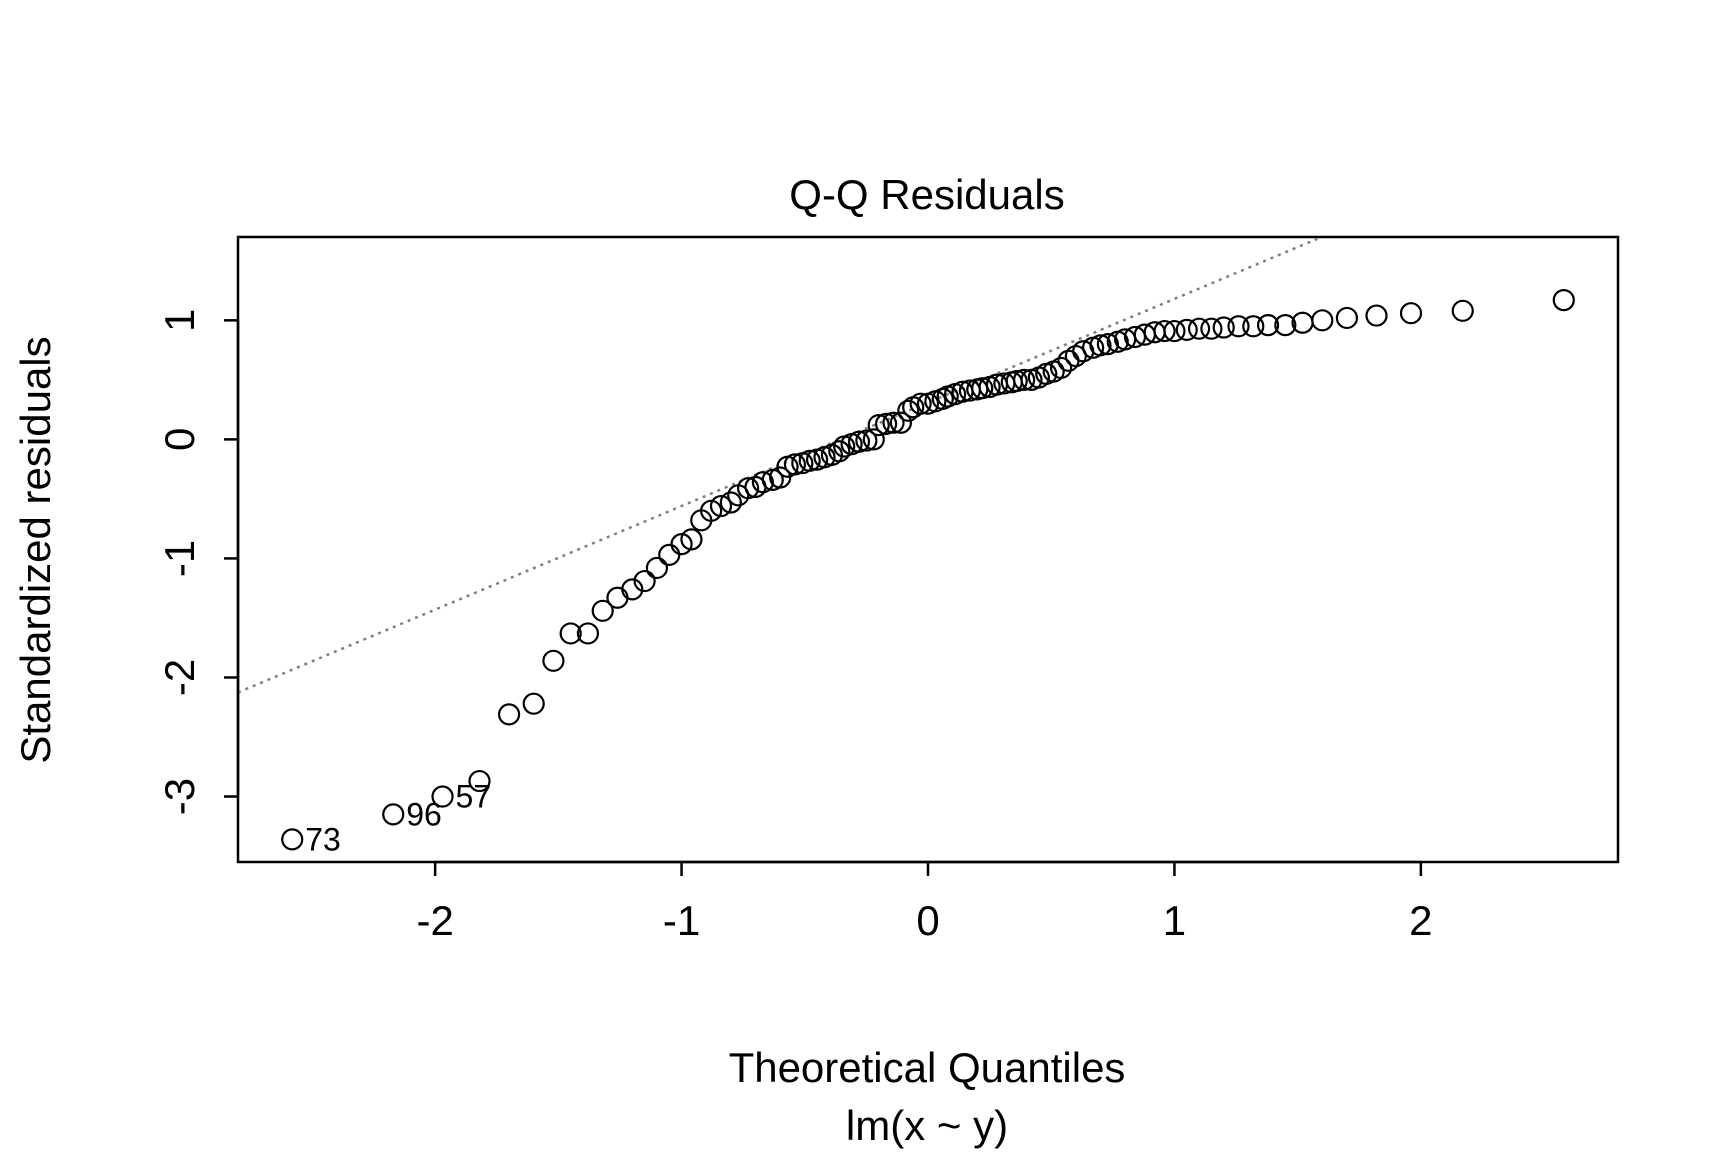 The image size is (1728, 1152). What do you see at coordinates (927, 1125) in the screenshot?
I see `chart-subtitle: lm(x ~ y)` at bounding box center [927, 1125].